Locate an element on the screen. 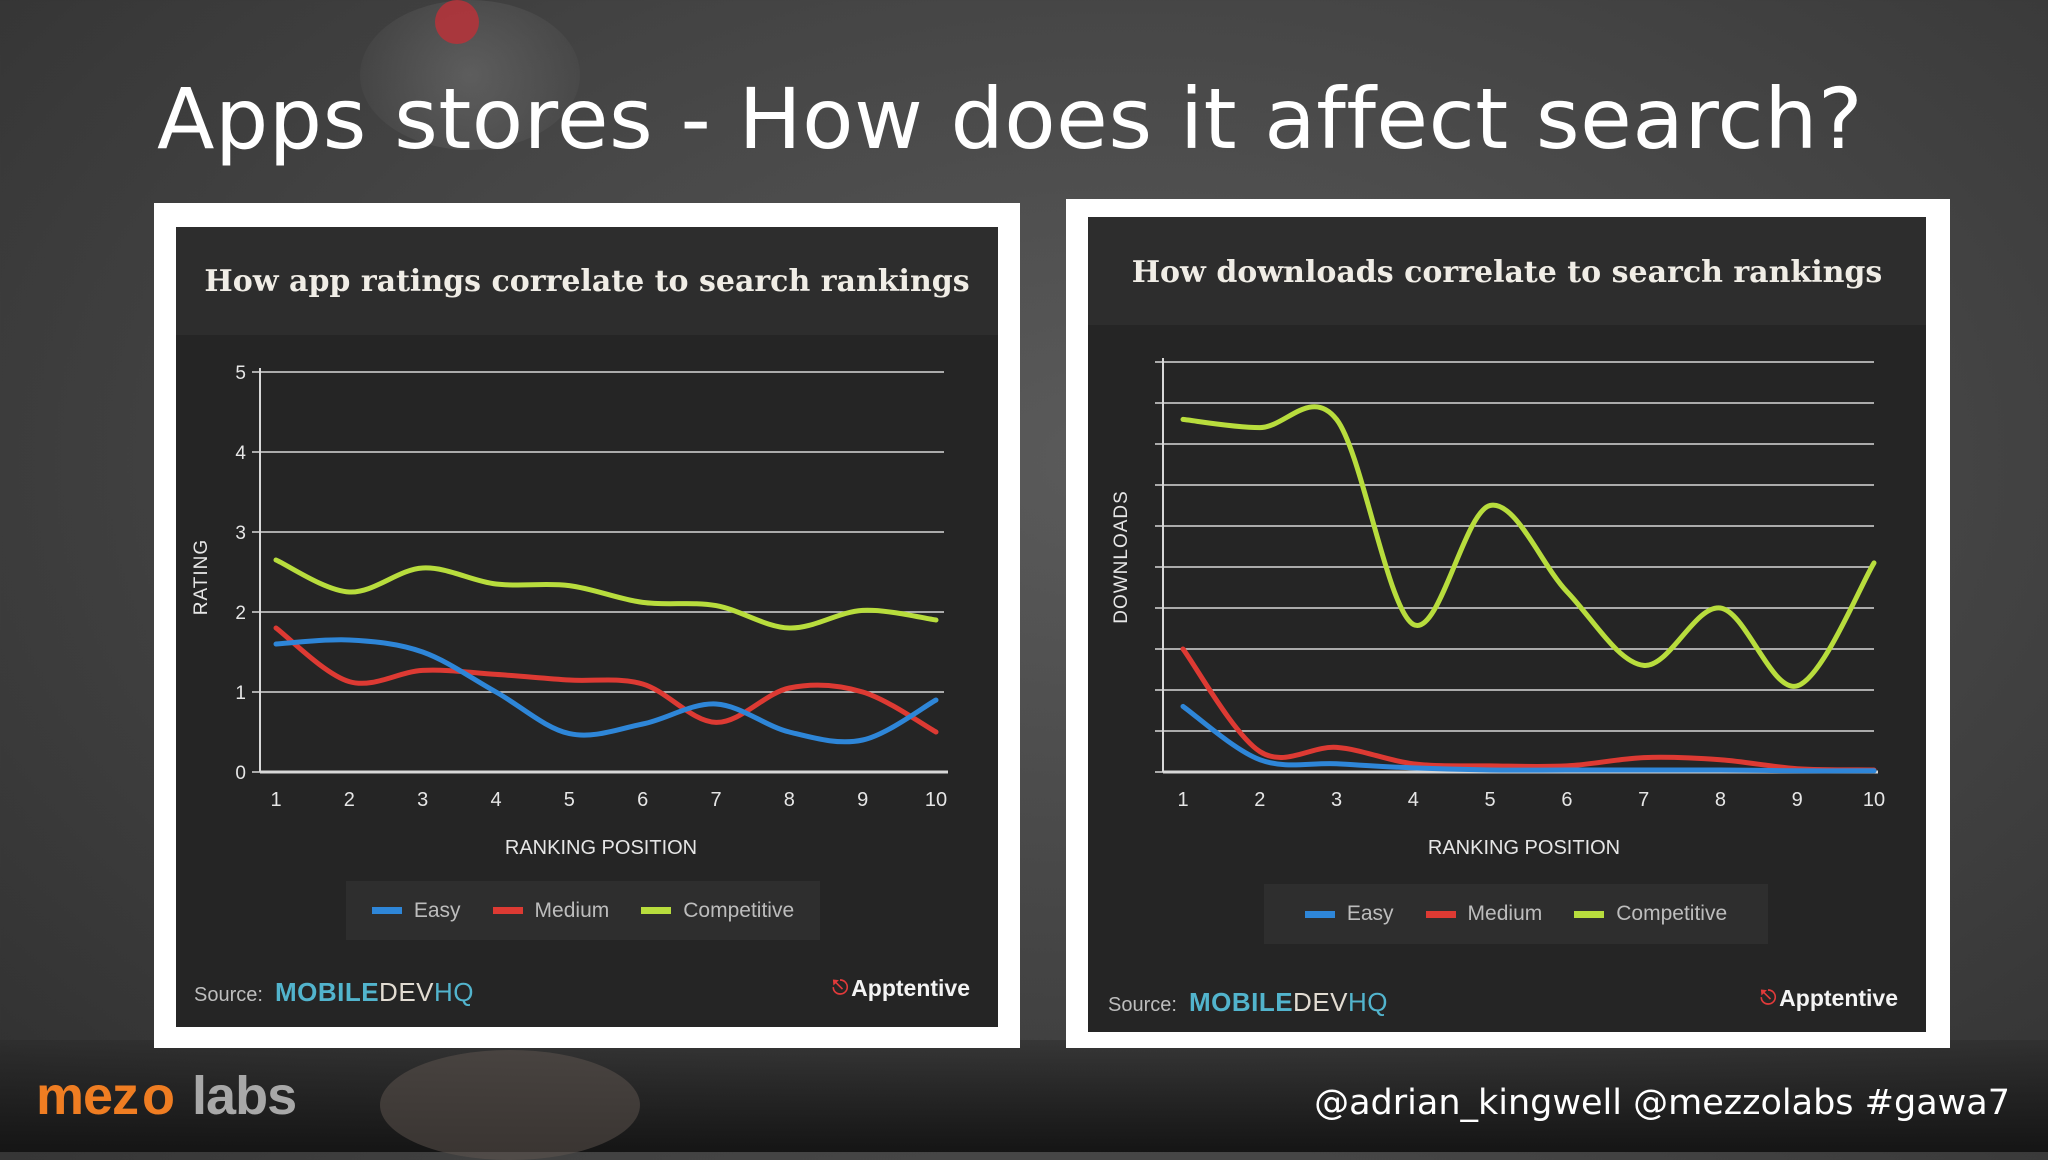  background-red-dot is located at coordinates (457, 22).